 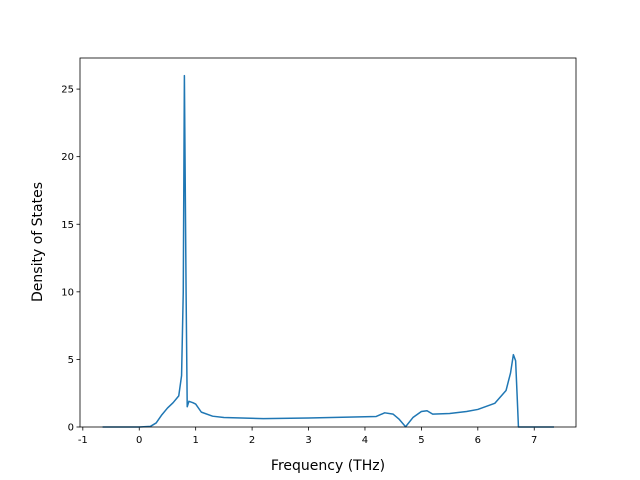 I want to click on y-tick-label: 25, so click(x=67, y=90).